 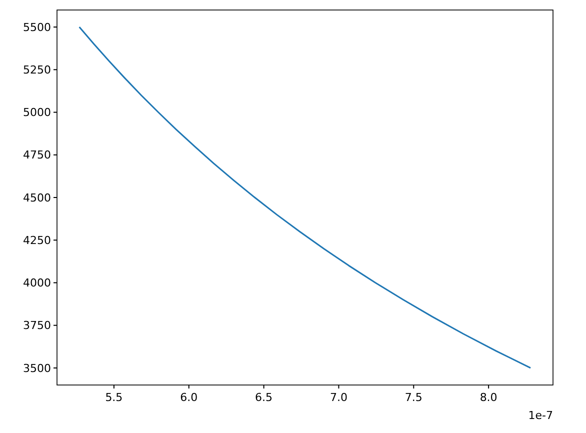 What do you see at coordinates (37, 368) in the screenshot?
I see `y-tick-label: 3500` at bounding box center [37, 368].